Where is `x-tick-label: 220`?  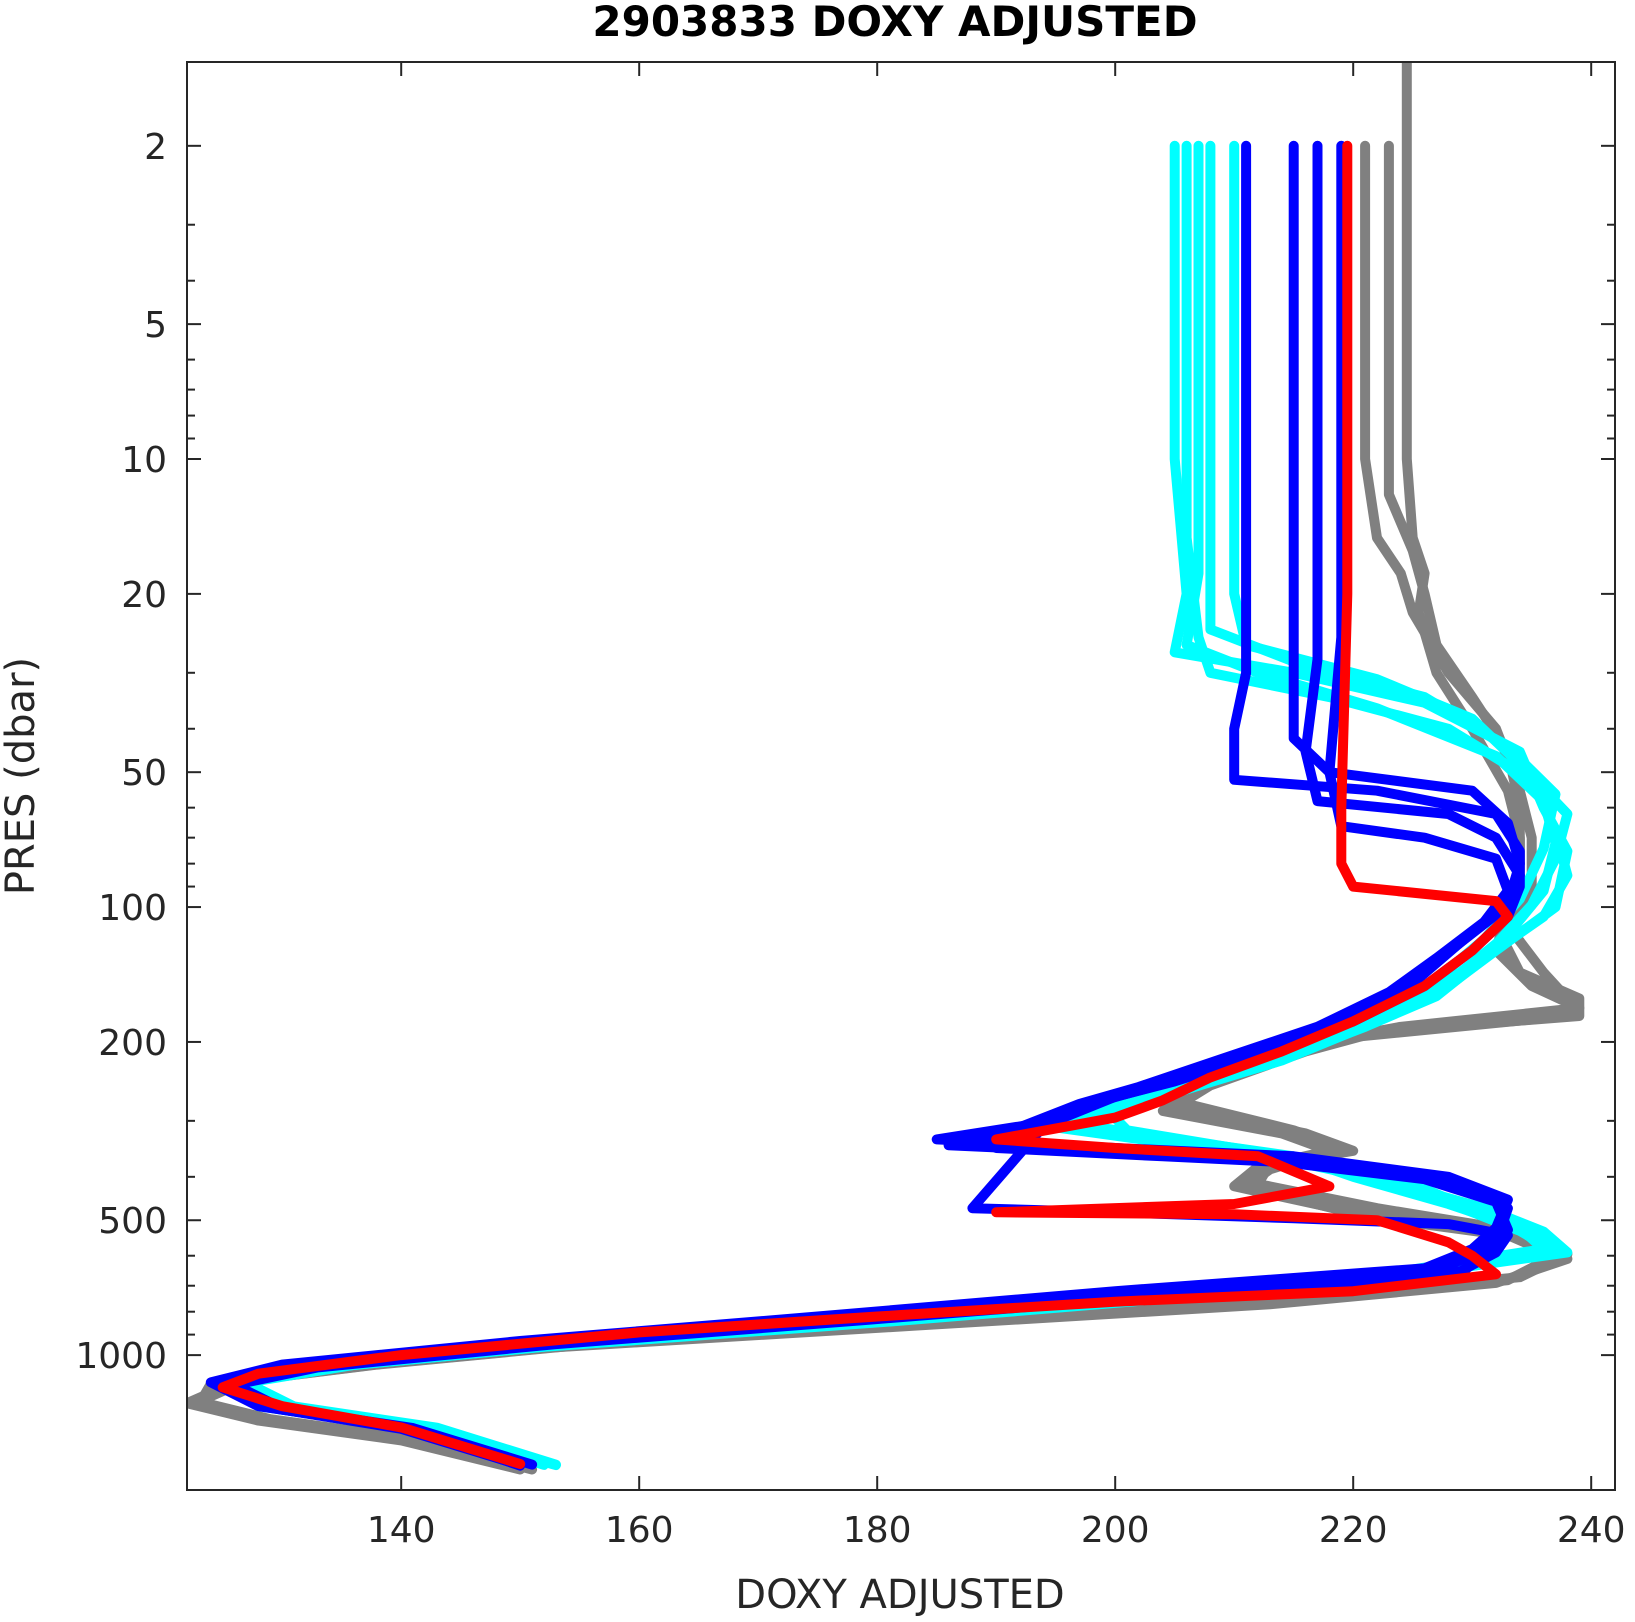
x-tick-label: 220 is located at coordinates (1353, 1530).